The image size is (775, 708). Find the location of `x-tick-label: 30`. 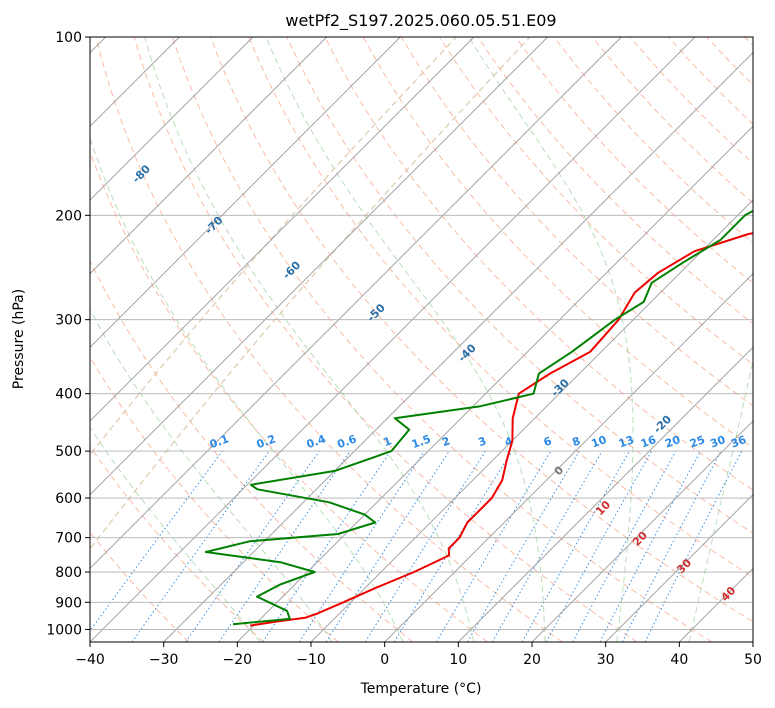

x-tick-label: 30 is located at coordinates (606, 660).